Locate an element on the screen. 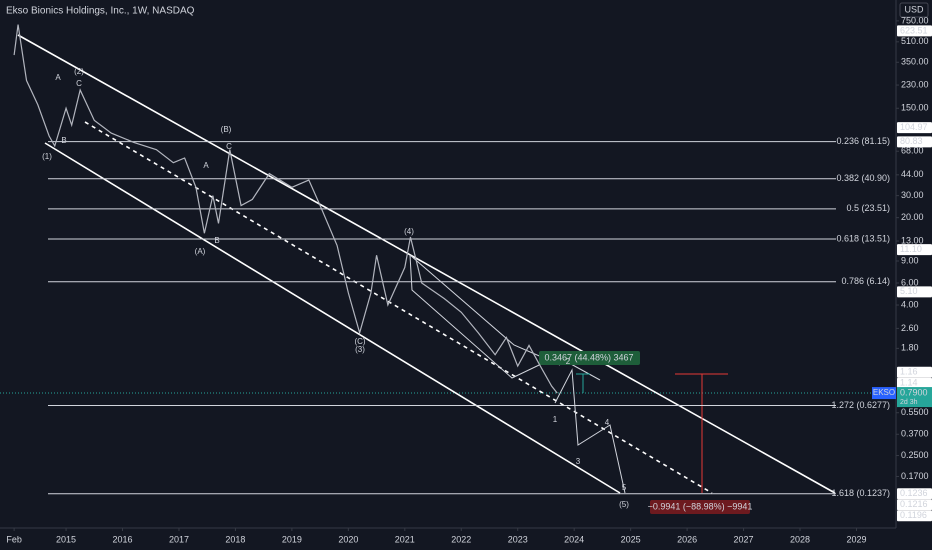  y-tick-label: 44.00 is located at coordinates (912, 174).